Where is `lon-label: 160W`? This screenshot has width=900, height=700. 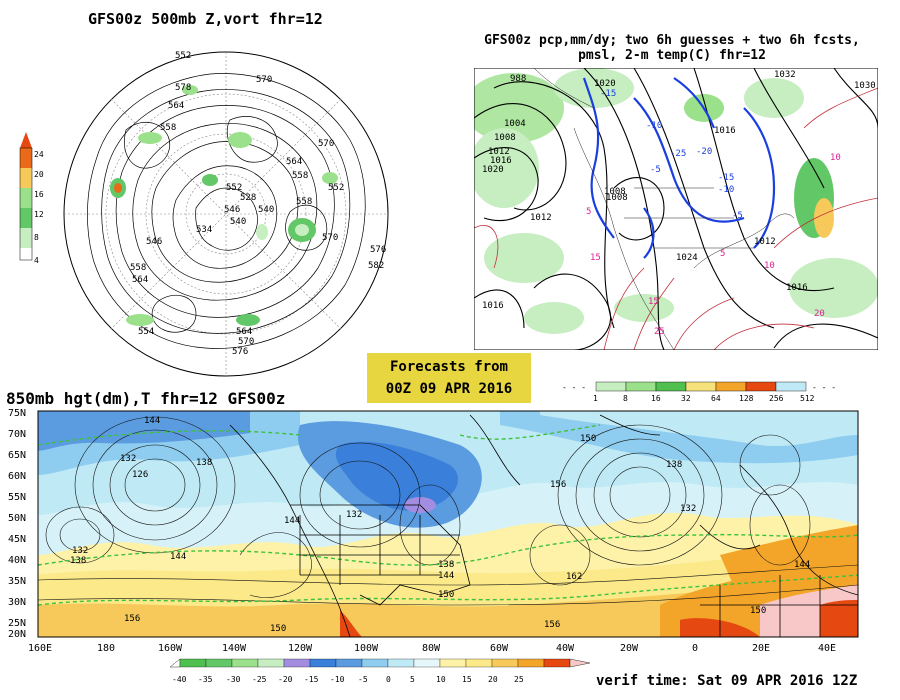 lon-label: 160W is located at coordinates (170, 648).